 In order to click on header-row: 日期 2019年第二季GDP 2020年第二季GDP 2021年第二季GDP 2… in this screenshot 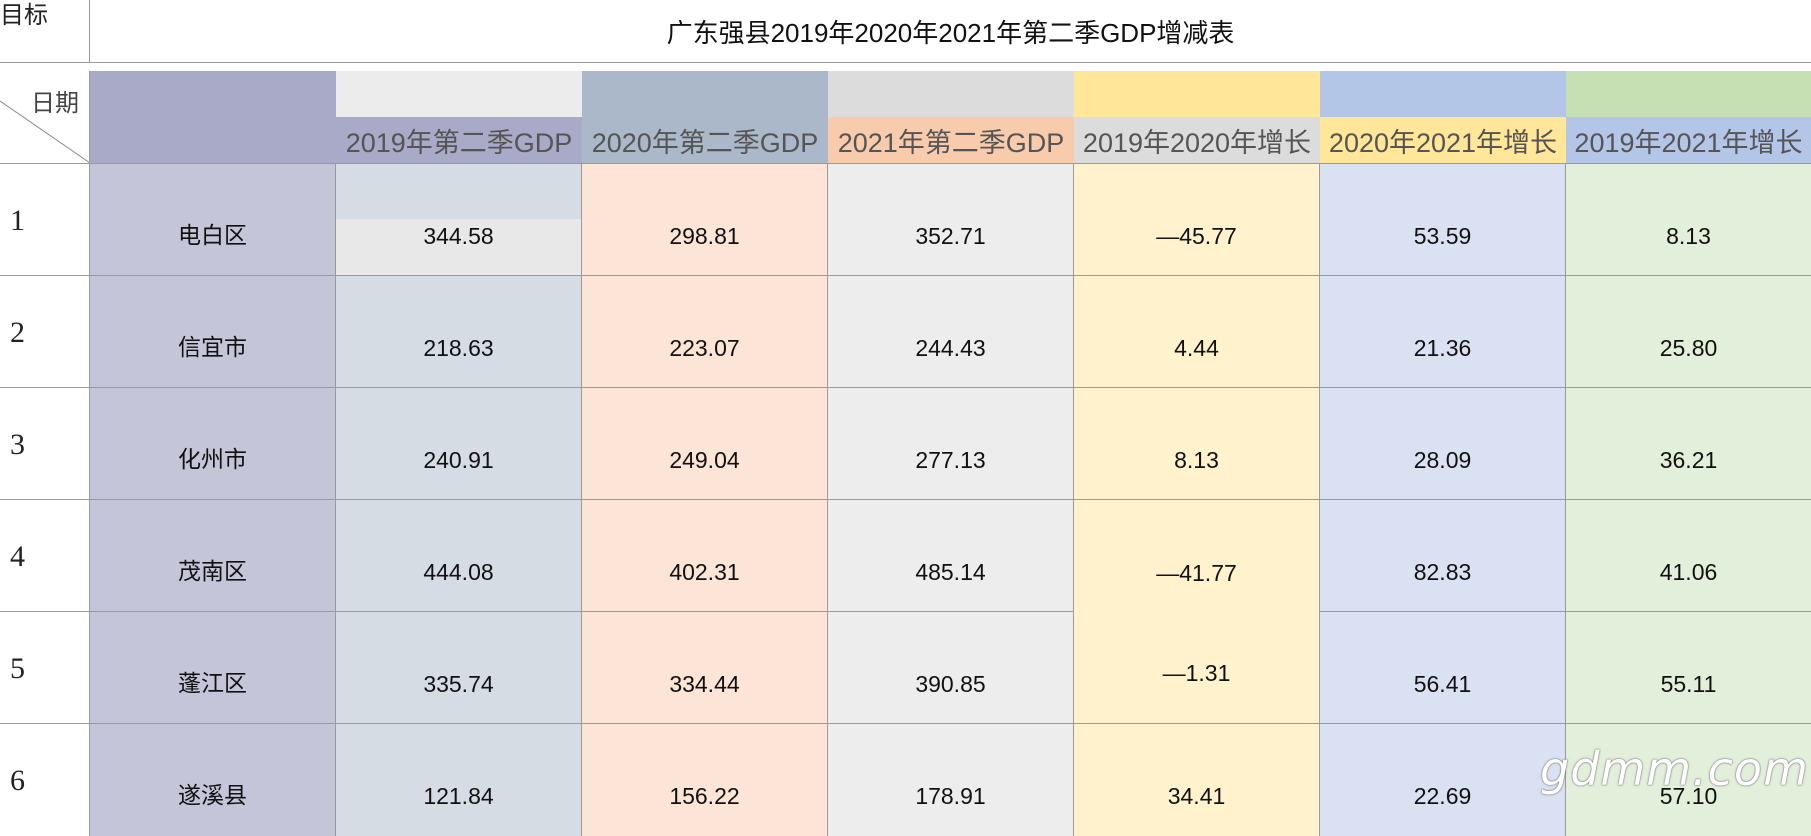, I will do `click(905, 117)`.